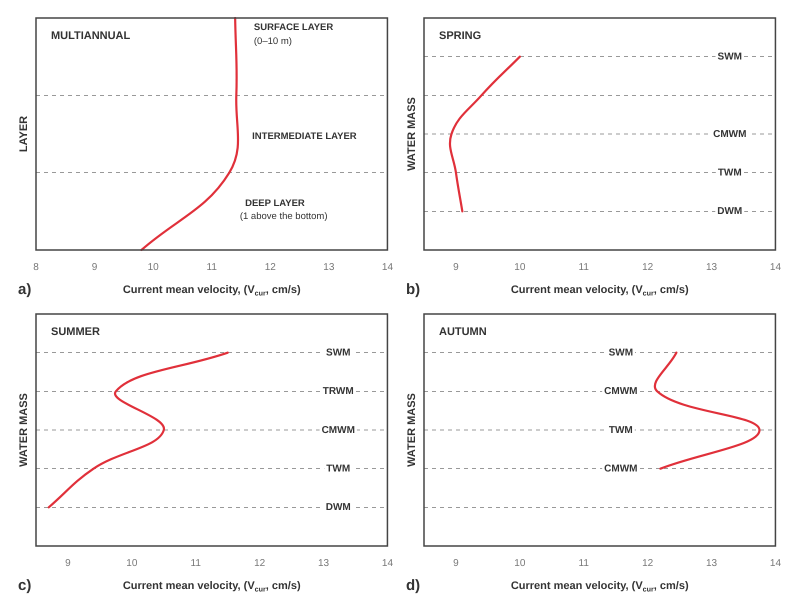  I want to click on annotation: (0–10 m), so click(273, 41).